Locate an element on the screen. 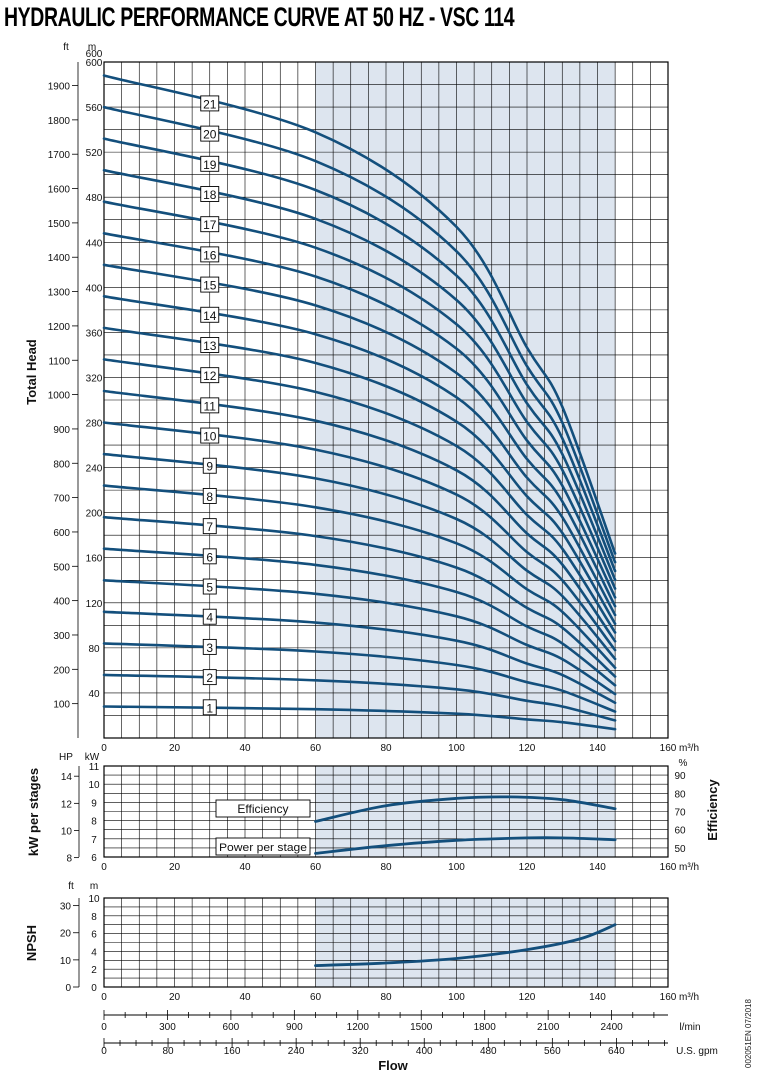 The height and width of the screenshot is (1078, 763). stage-label-18: 18 is located at coordinates (210, 195).